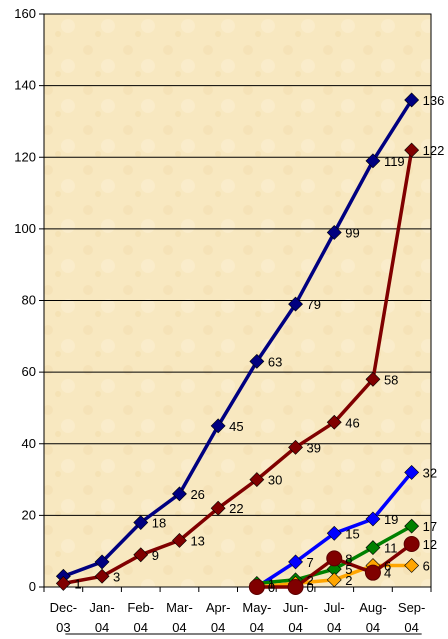 Image resolution: width=448 pixels, height=639 pixels. I want to click on data-label: 39, so click(314, 447).